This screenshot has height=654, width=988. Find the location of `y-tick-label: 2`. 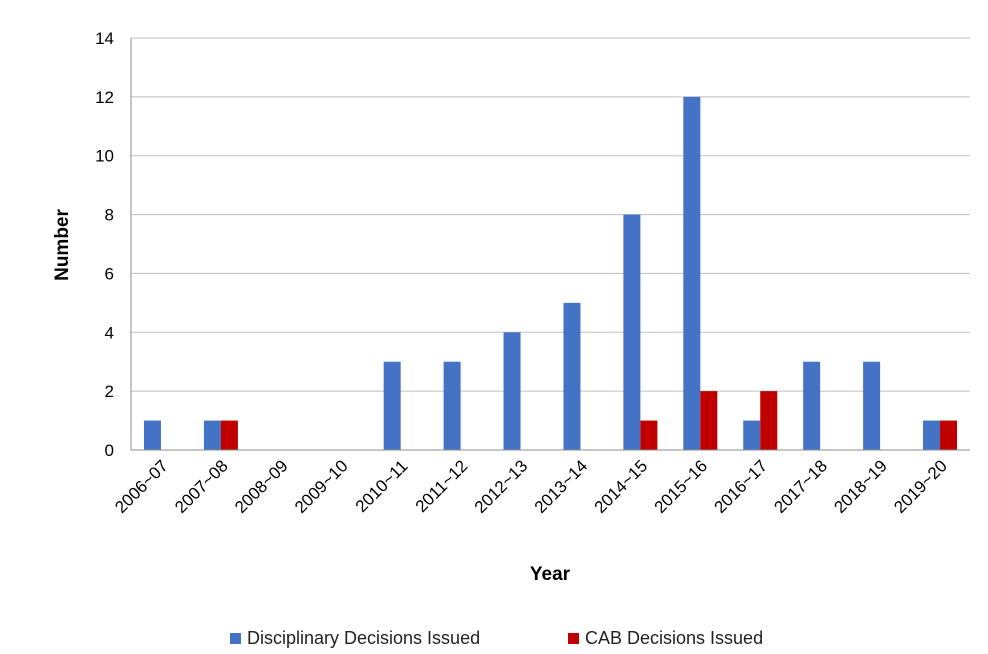

y-tick-label: 2 is located at coordinates (109, 391).